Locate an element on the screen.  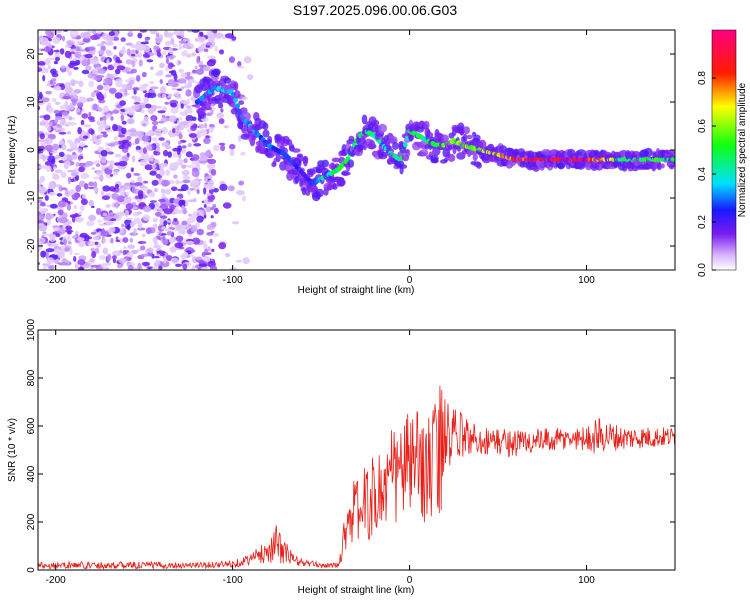
colorbar-tick-label: 0.6 is located at coordinates (702, 126).